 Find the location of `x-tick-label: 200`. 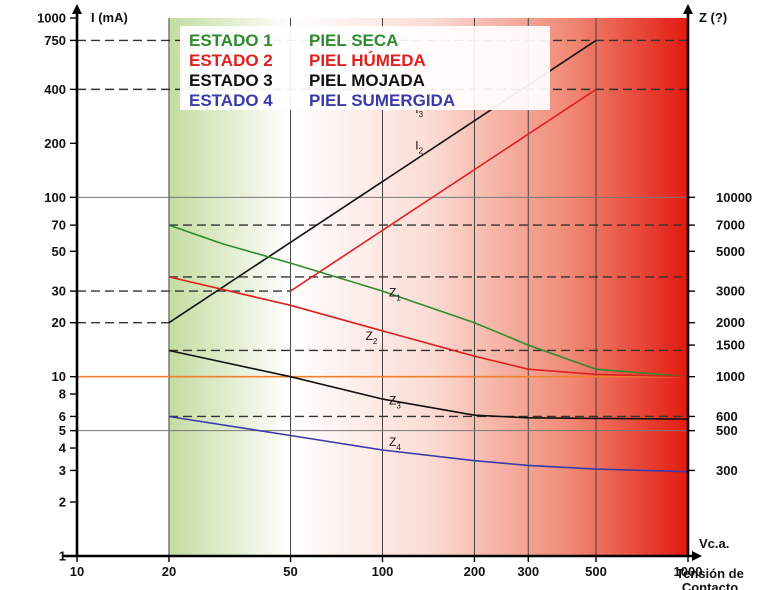

x-tick-label: 200 is located at coordinates (475, 571).